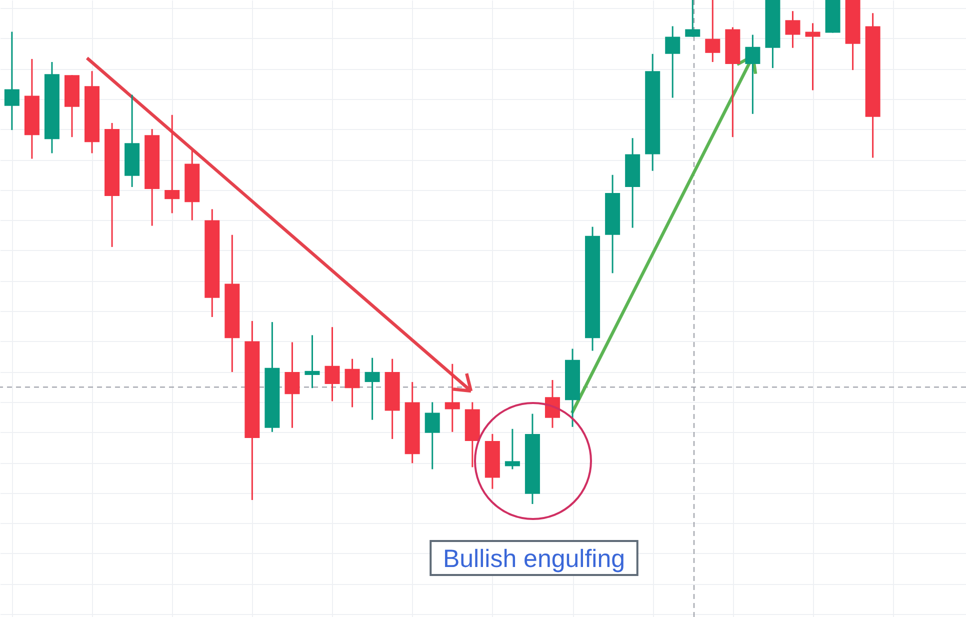  I want to click on text: Bullish engulfing, so click(534, 559).